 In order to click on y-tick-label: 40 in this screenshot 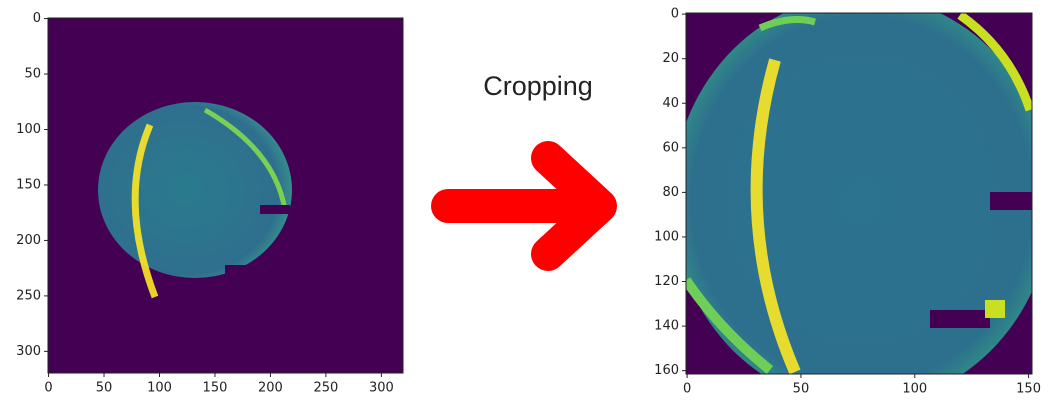, I will do `click(670, 103)`.